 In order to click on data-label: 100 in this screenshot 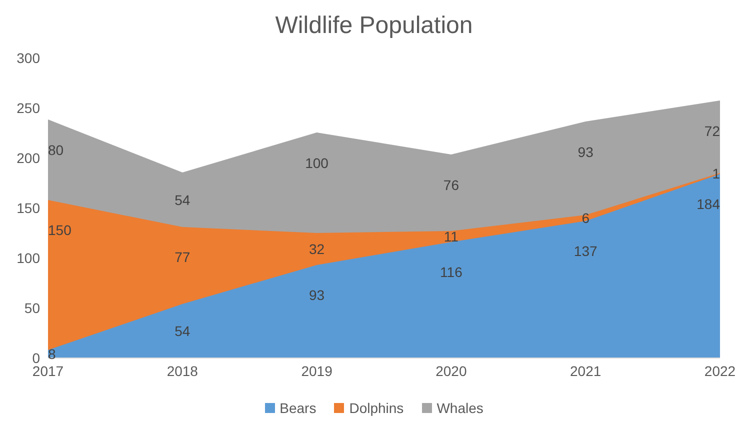, I will do `click(317, 163)`.